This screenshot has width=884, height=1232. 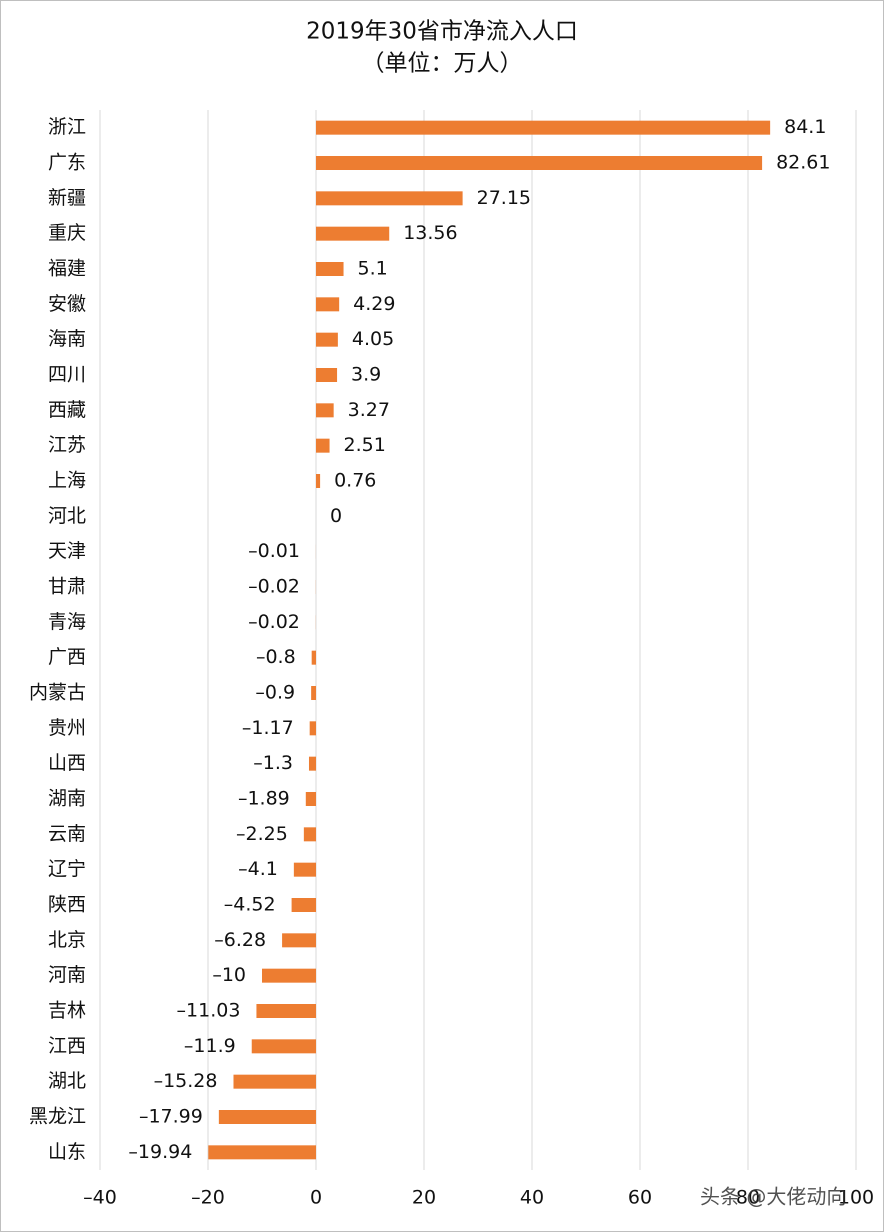 I want to click on value-label: 3.27, so click(x=369, y=410).